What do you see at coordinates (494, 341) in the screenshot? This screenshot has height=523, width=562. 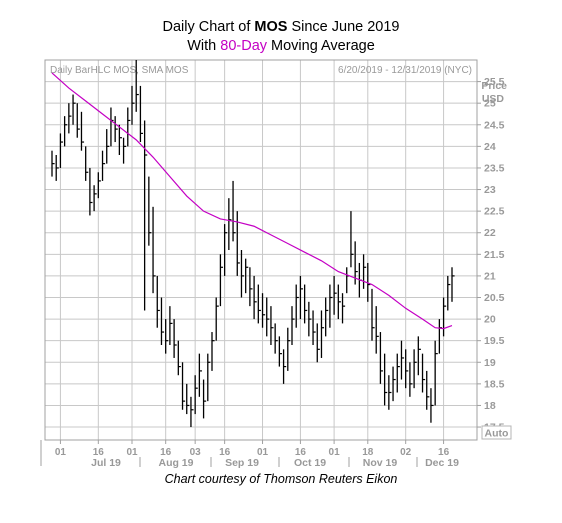 I see `y-tick-label: 19.5` at bounding box center [494, 341].